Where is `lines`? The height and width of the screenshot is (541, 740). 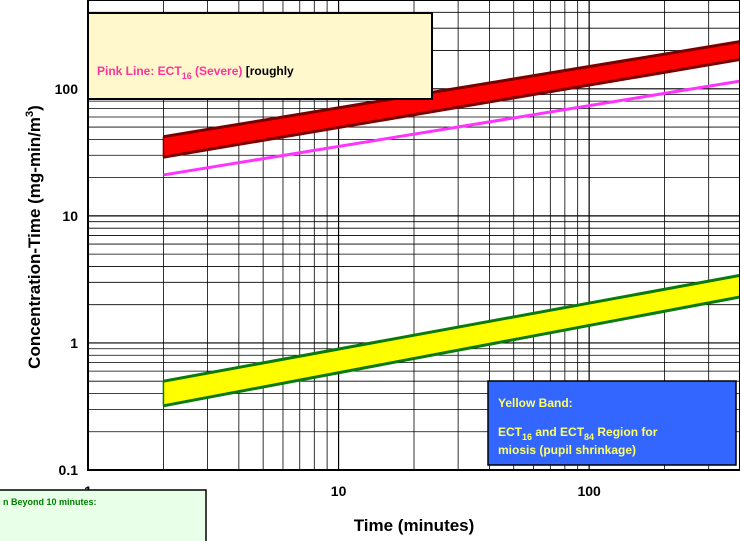 lines is located at coordinates (451, 128).